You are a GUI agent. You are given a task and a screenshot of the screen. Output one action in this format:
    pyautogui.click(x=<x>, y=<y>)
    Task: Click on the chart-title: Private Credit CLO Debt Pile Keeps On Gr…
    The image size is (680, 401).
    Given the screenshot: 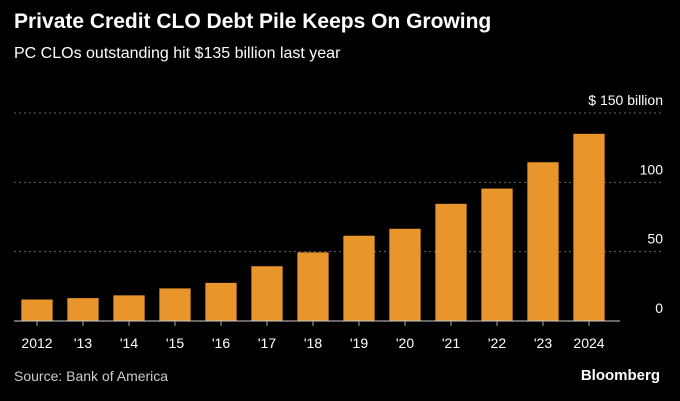 What is the action you would take?
    pyautogui.click(x=253, y=21)
    